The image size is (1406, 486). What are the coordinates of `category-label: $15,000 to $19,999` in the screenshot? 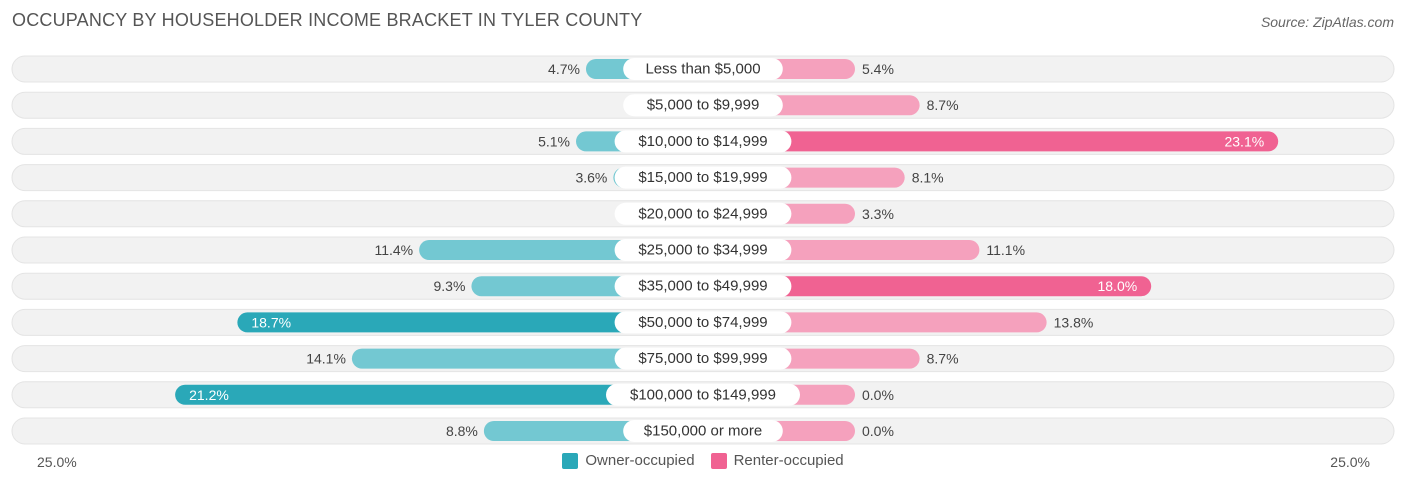 It's located at (702, 177).